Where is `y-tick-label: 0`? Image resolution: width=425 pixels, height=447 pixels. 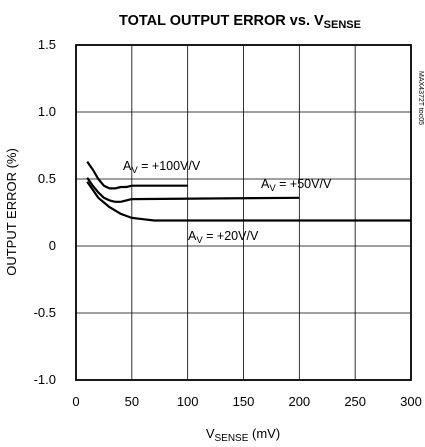 y-tick-label: 0 is located at coordinates (52, 245).